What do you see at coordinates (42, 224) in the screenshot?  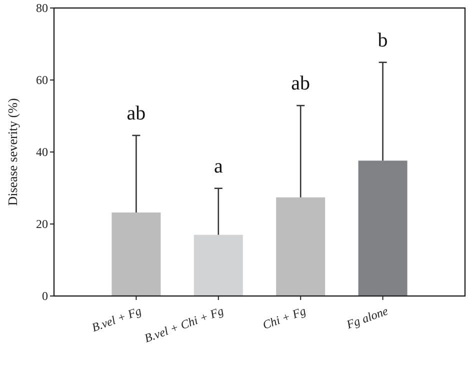 I see `y-tick-label: 20` at bounding box center [42, 224].